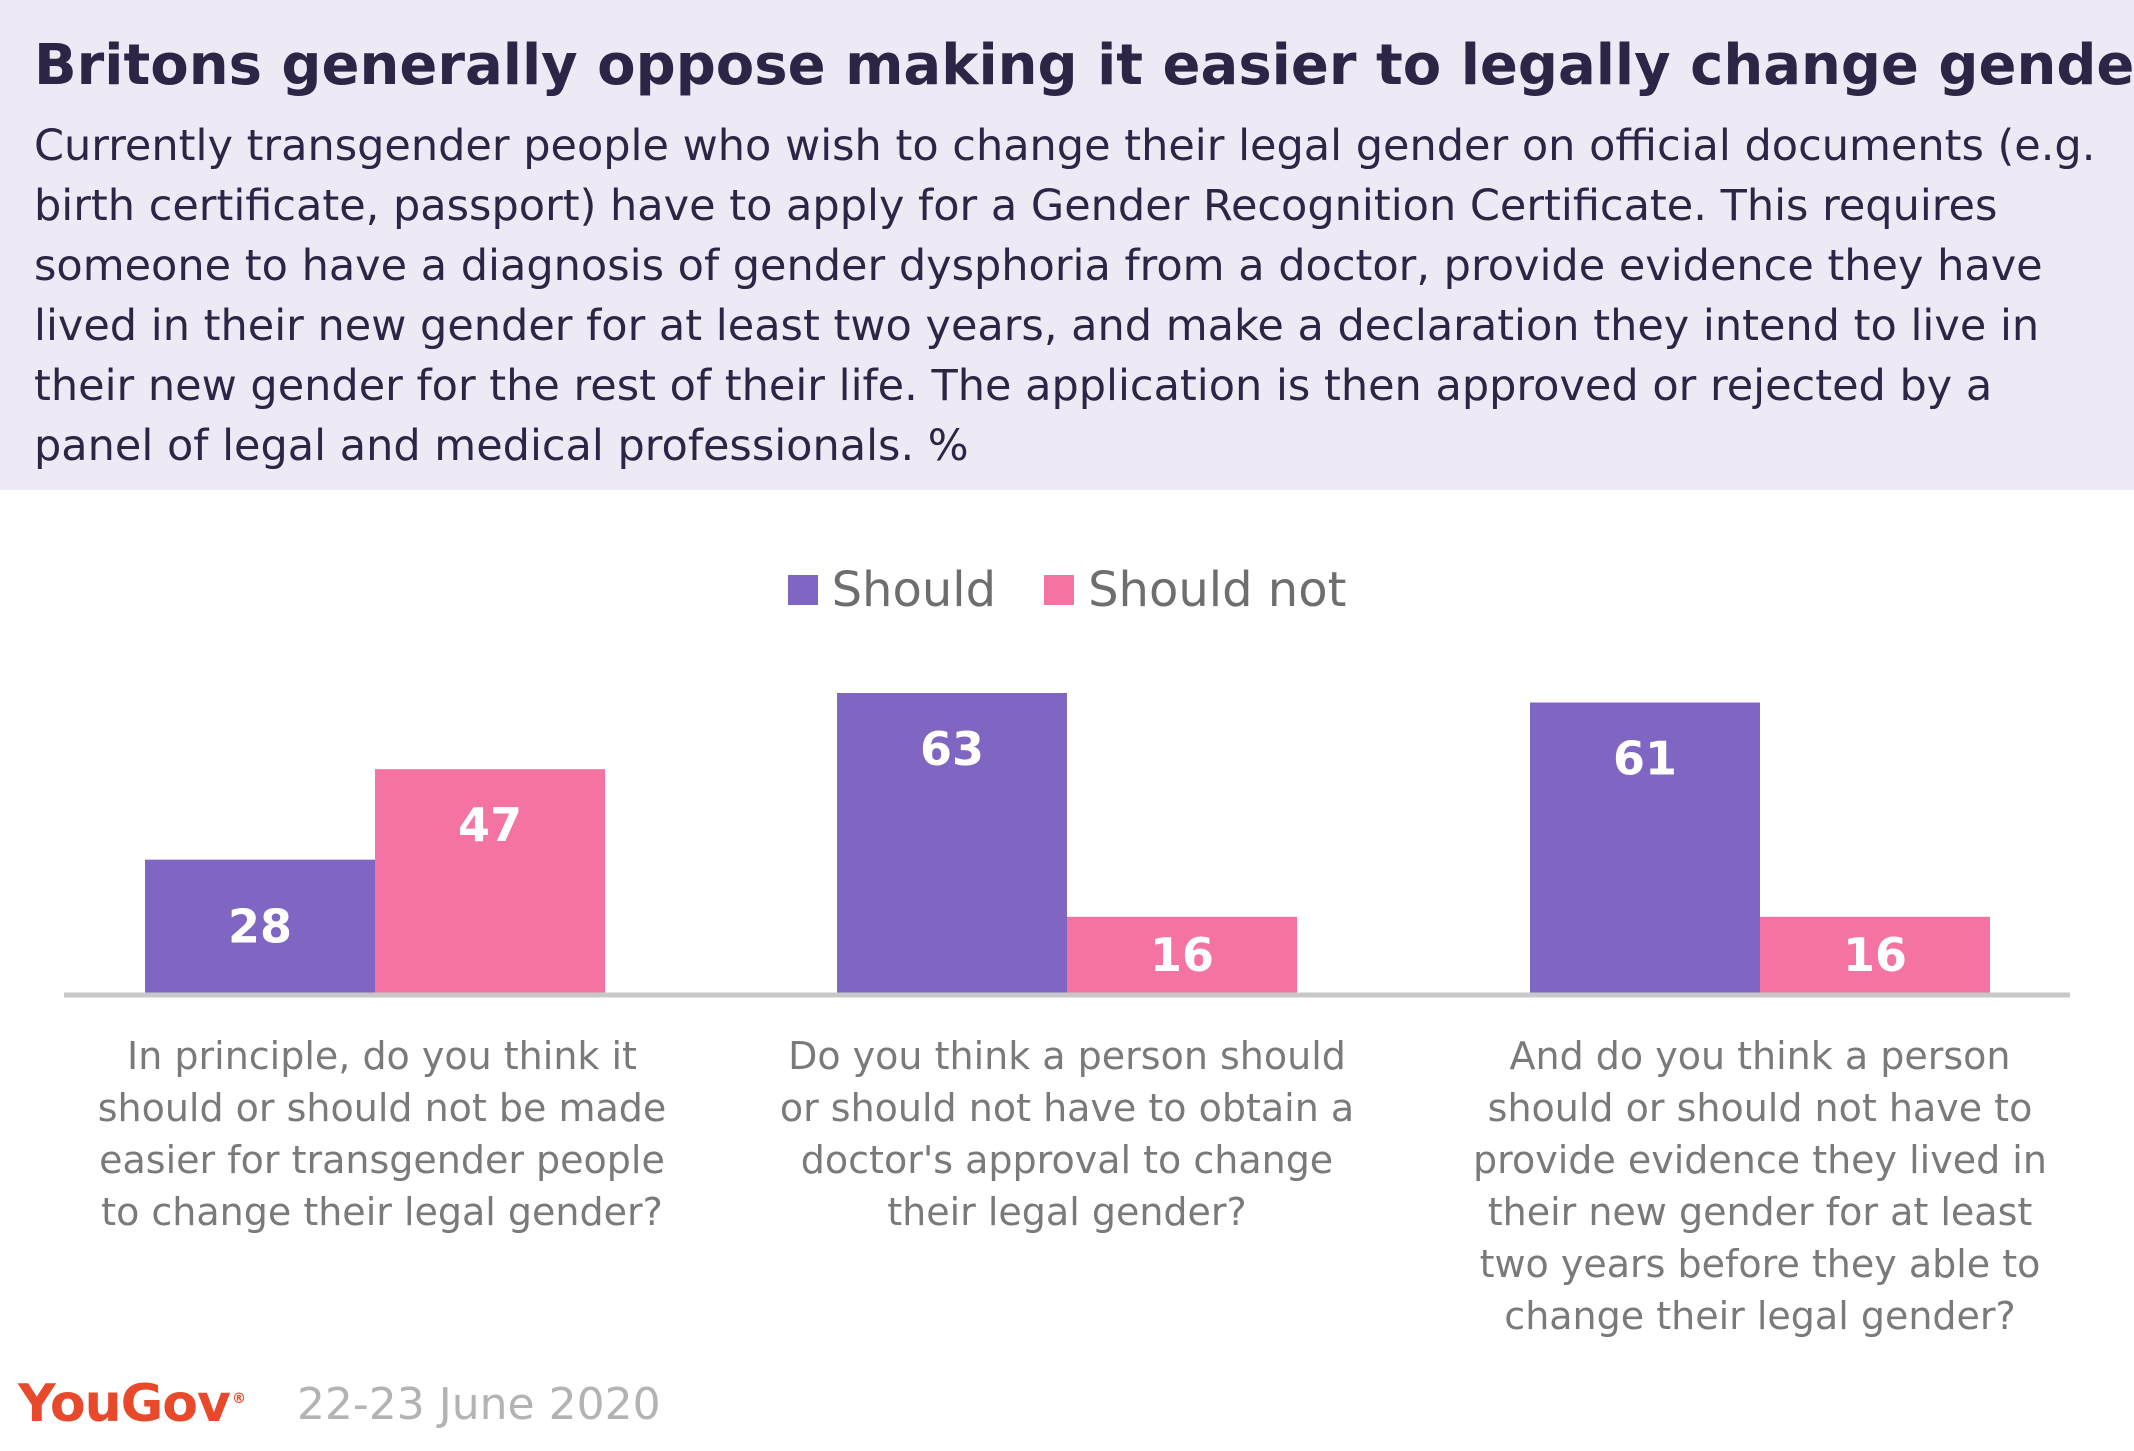 This screenshot has width=2134, height=1451. What do you see at coordinates (802, 590) in the screenshot?
I see `legend-swatch-should` at bounding box center [802, 590].